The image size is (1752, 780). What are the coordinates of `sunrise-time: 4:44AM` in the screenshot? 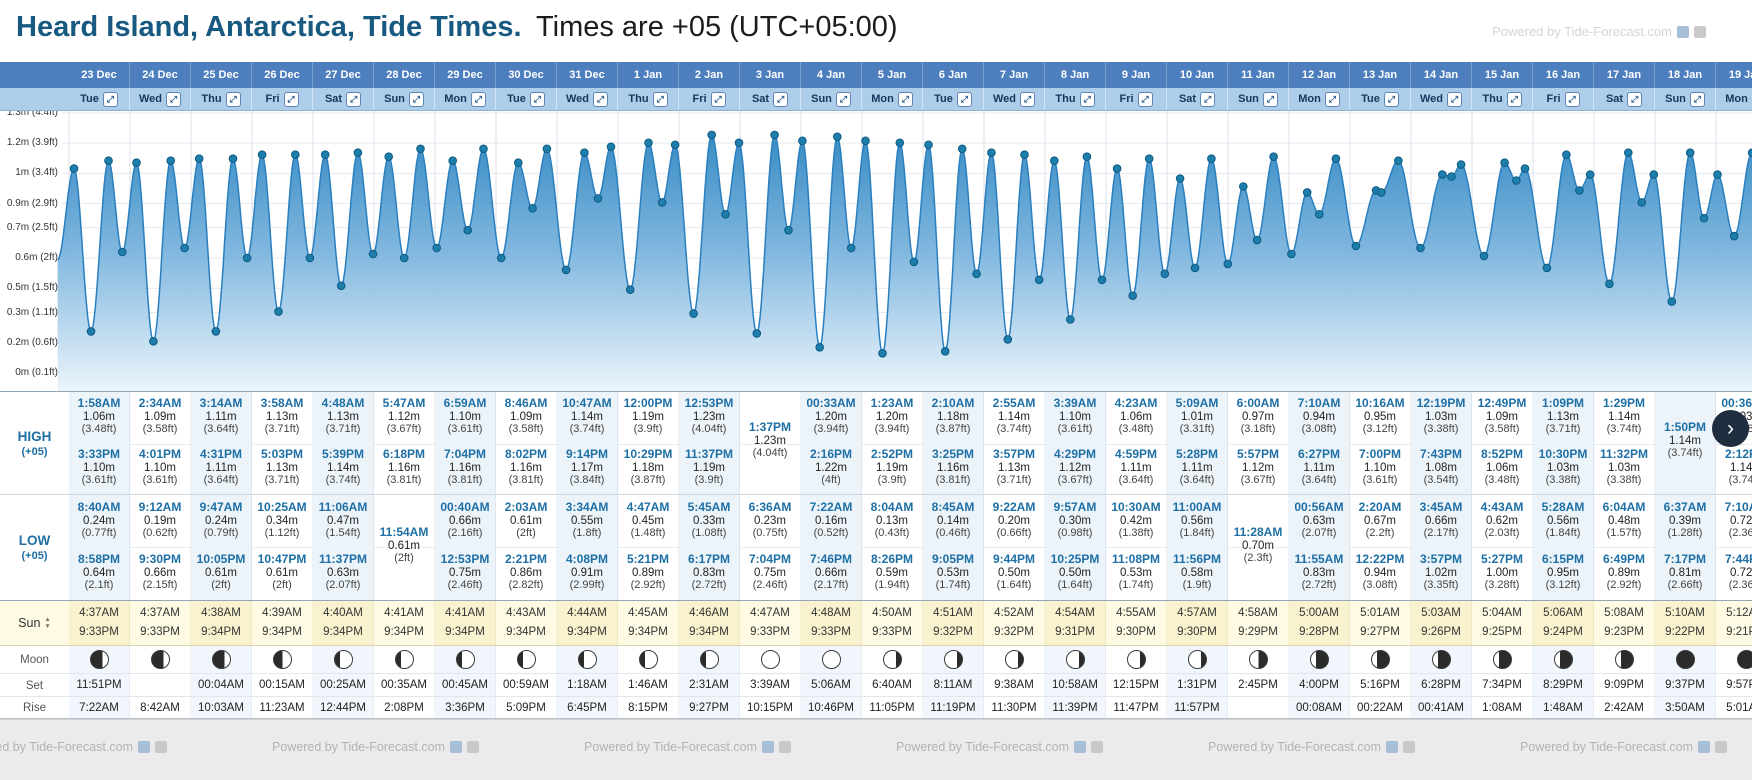 It's located at (587, 613).